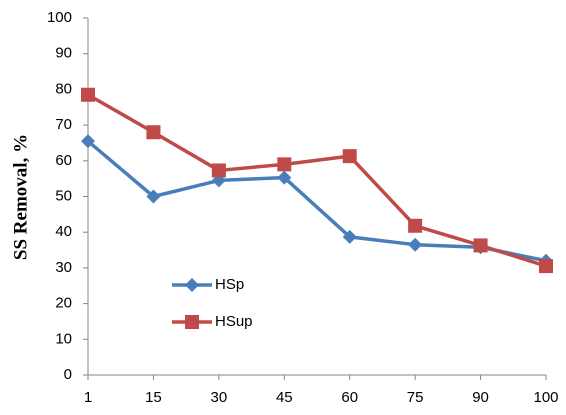 This screenshot has width=566, height=415. I want to click on x-tick-label: 1, so click(88, 397).